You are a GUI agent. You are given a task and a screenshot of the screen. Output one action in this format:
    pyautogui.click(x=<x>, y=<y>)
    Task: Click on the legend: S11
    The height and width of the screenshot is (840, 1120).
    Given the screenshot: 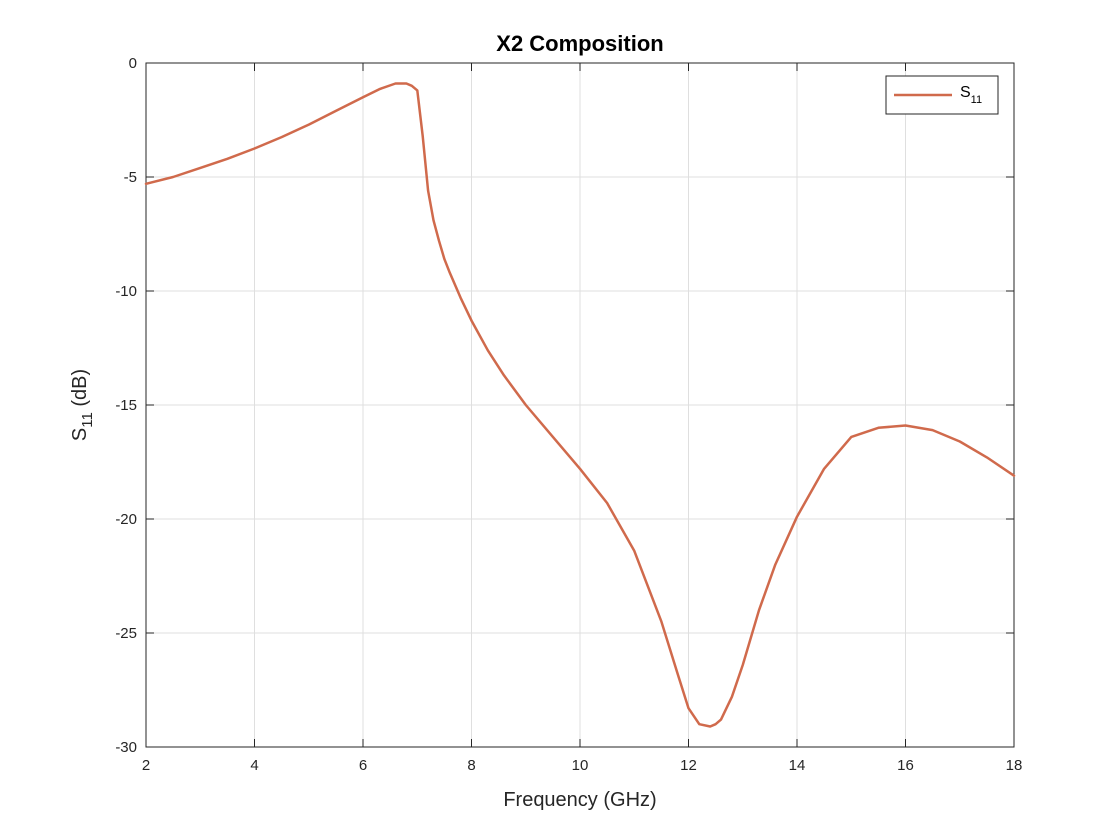 What is the action you would take?
    pyautogui.click(x=942, y=95)
    